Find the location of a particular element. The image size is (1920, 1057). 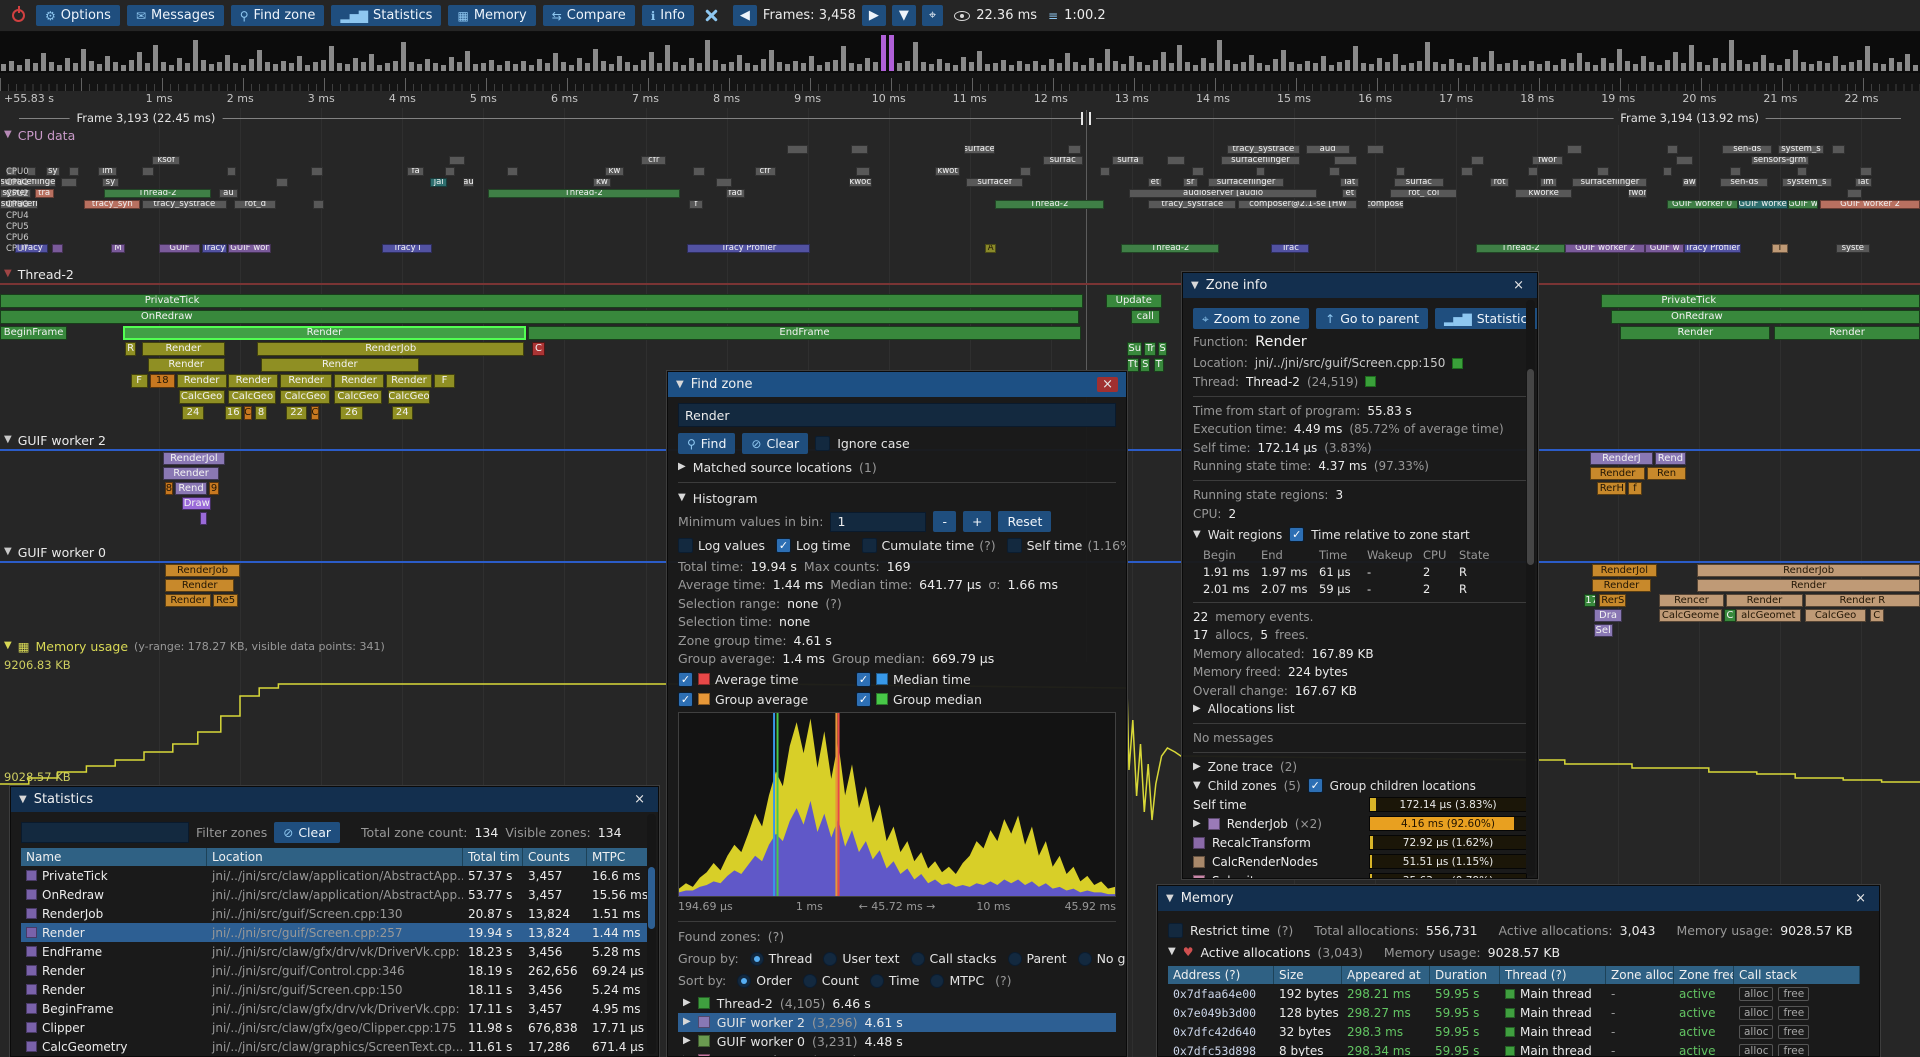

min-bin-input is located at coordinates (878, 521).